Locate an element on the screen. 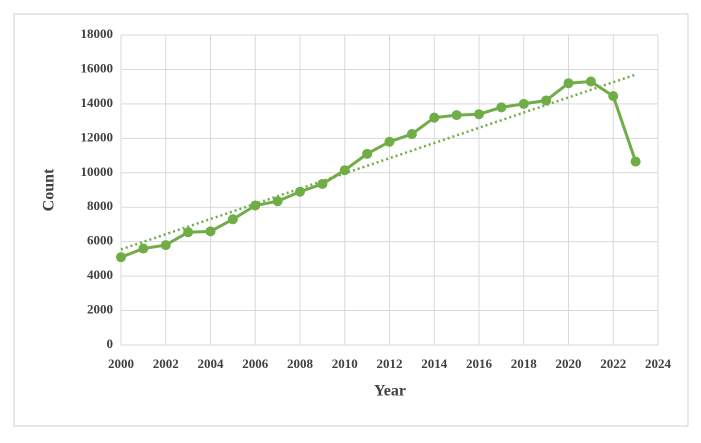  y-tick-label: 14000 is located at coordinates (97, 102).